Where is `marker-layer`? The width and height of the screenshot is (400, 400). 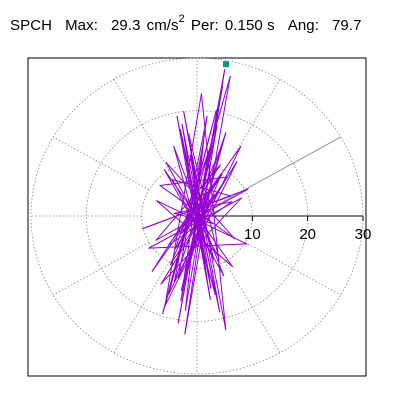 marker-layer is located at coordinates (225, 64).